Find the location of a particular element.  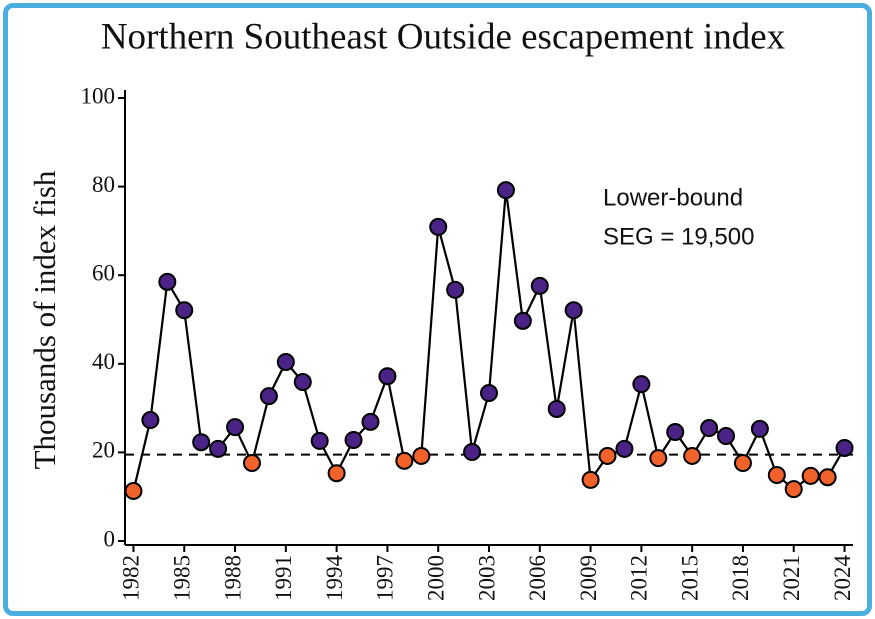

x-tick-label: 2021 is located at coordinates (791, 578).